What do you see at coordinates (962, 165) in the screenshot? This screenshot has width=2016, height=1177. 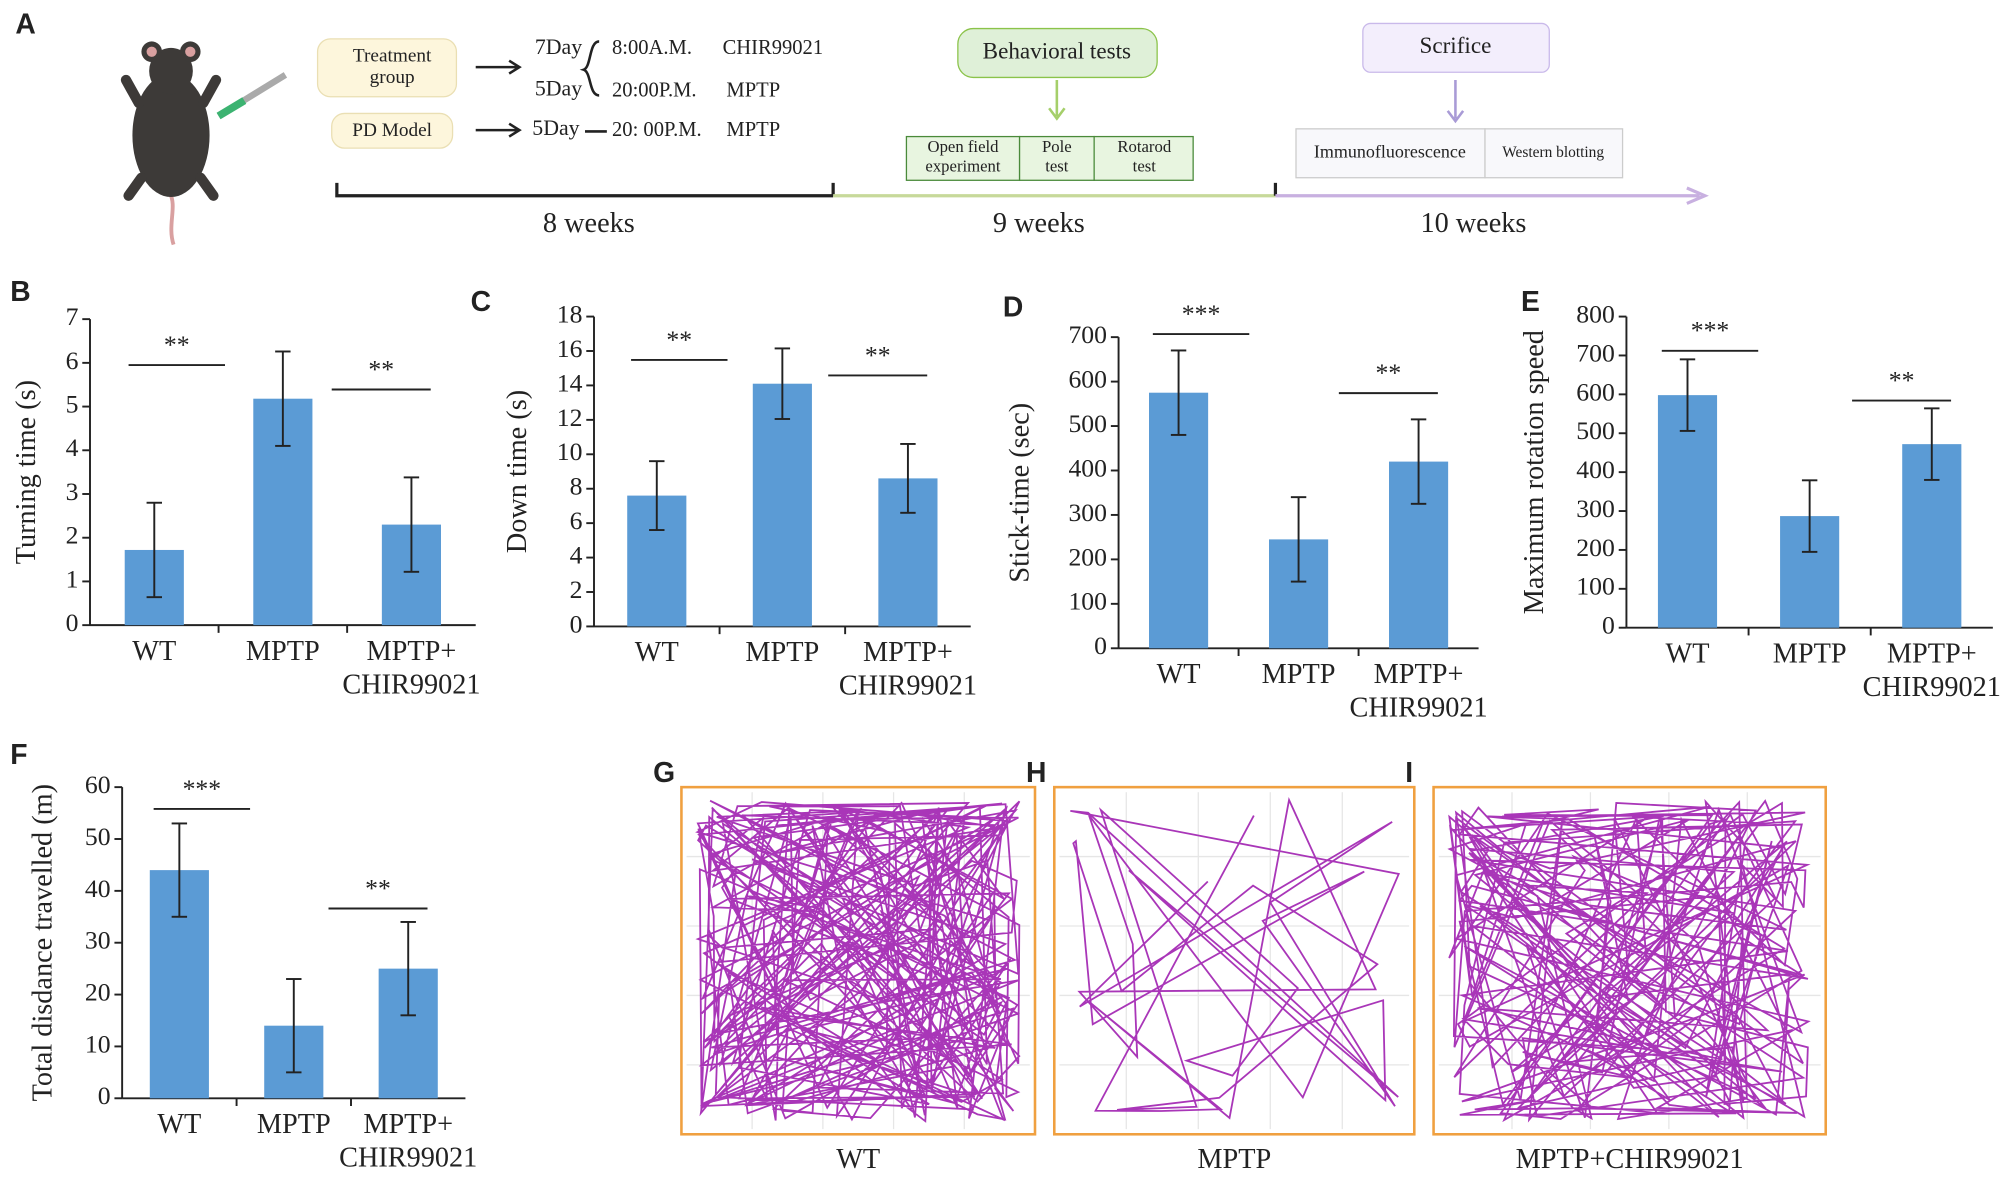 I see `label: experiment` at bounding box center [962, 165].